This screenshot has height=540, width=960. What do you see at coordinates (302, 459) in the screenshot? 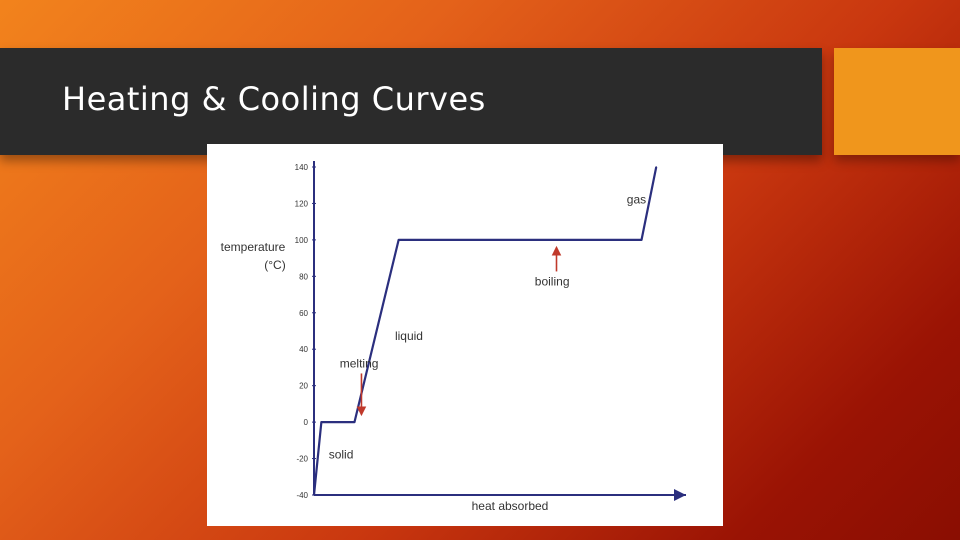
I see `y-tick-label: -20` at bounding box center [302, 459].